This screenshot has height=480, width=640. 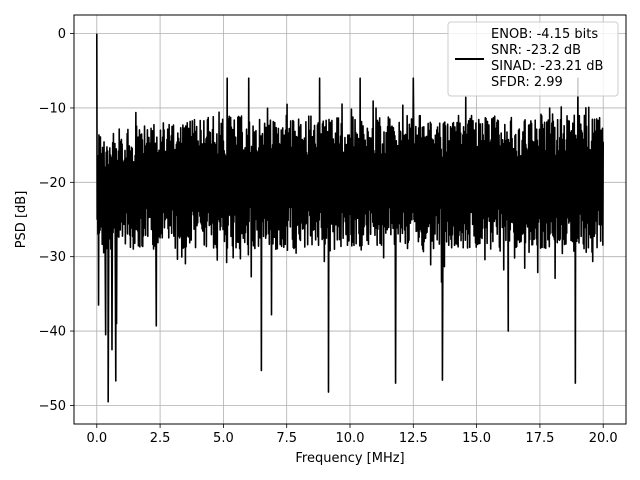 I want to click on y-tick-label-5: −50, so click(x=52, y=406).